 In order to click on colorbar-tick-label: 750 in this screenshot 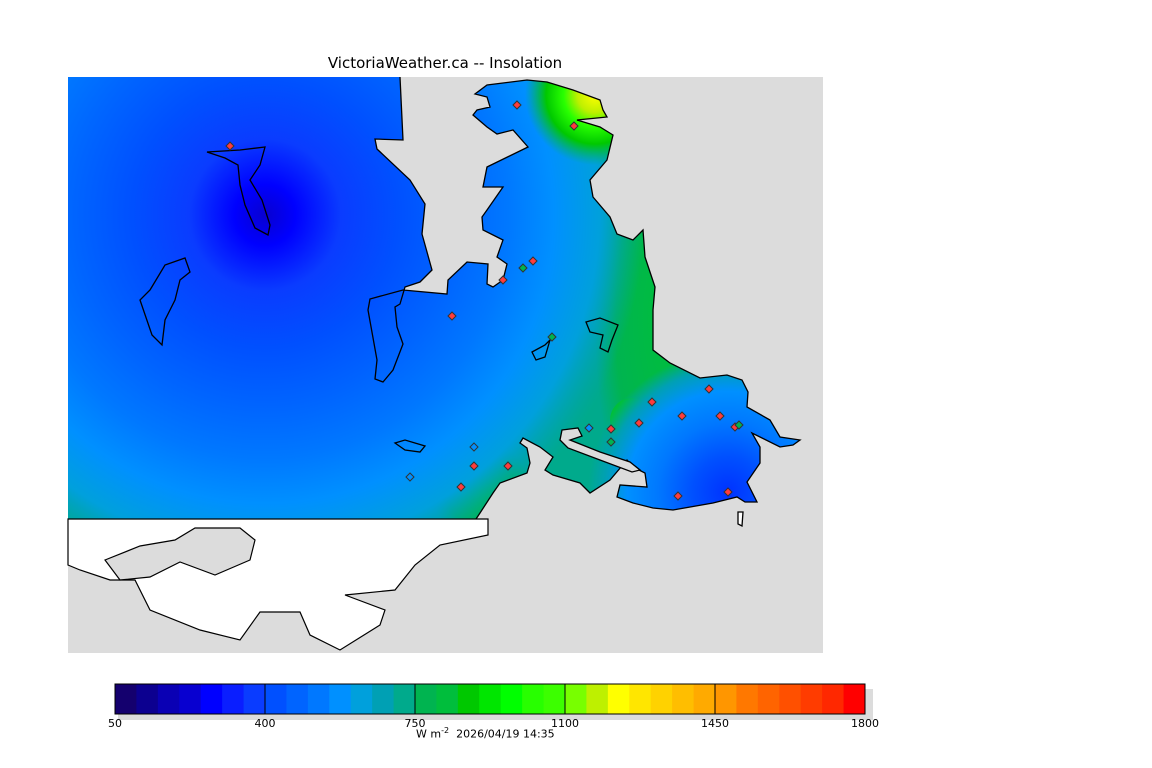, I will do `click(415, 723)`.